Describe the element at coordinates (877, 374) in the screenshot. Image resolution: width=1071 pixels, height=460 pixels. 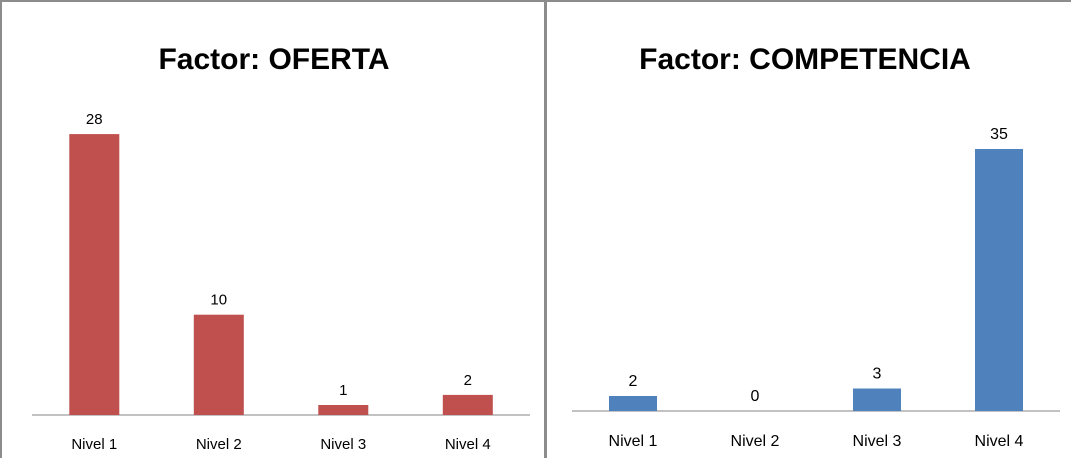
I see `data-label: 3` at that location.